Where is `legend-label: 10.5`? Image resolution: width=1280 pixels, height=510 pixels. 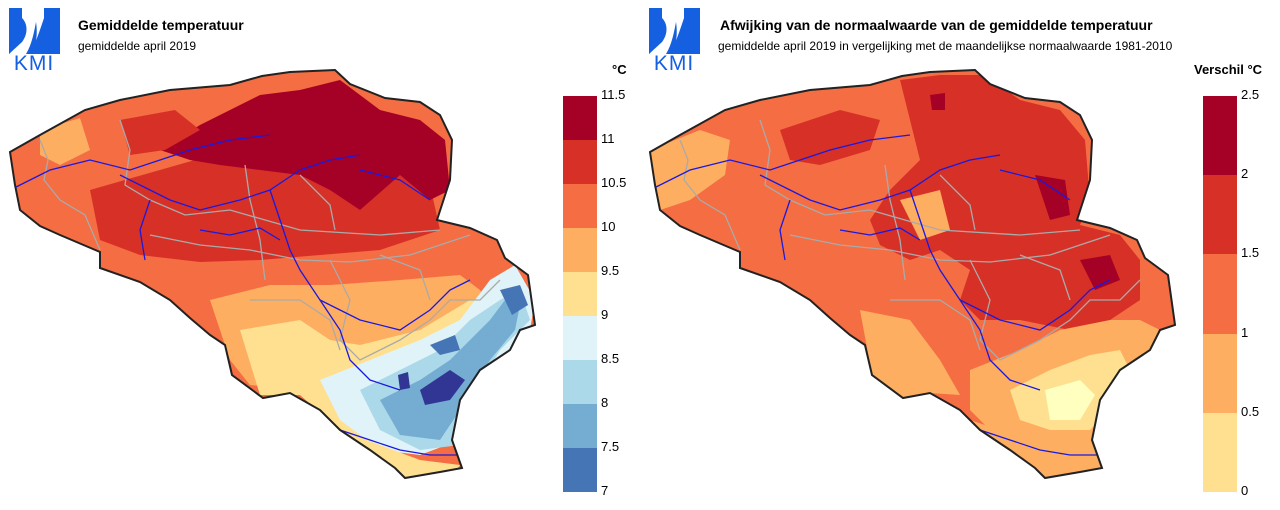
legend-label: 10.5 is located at coordinates (614, 182).